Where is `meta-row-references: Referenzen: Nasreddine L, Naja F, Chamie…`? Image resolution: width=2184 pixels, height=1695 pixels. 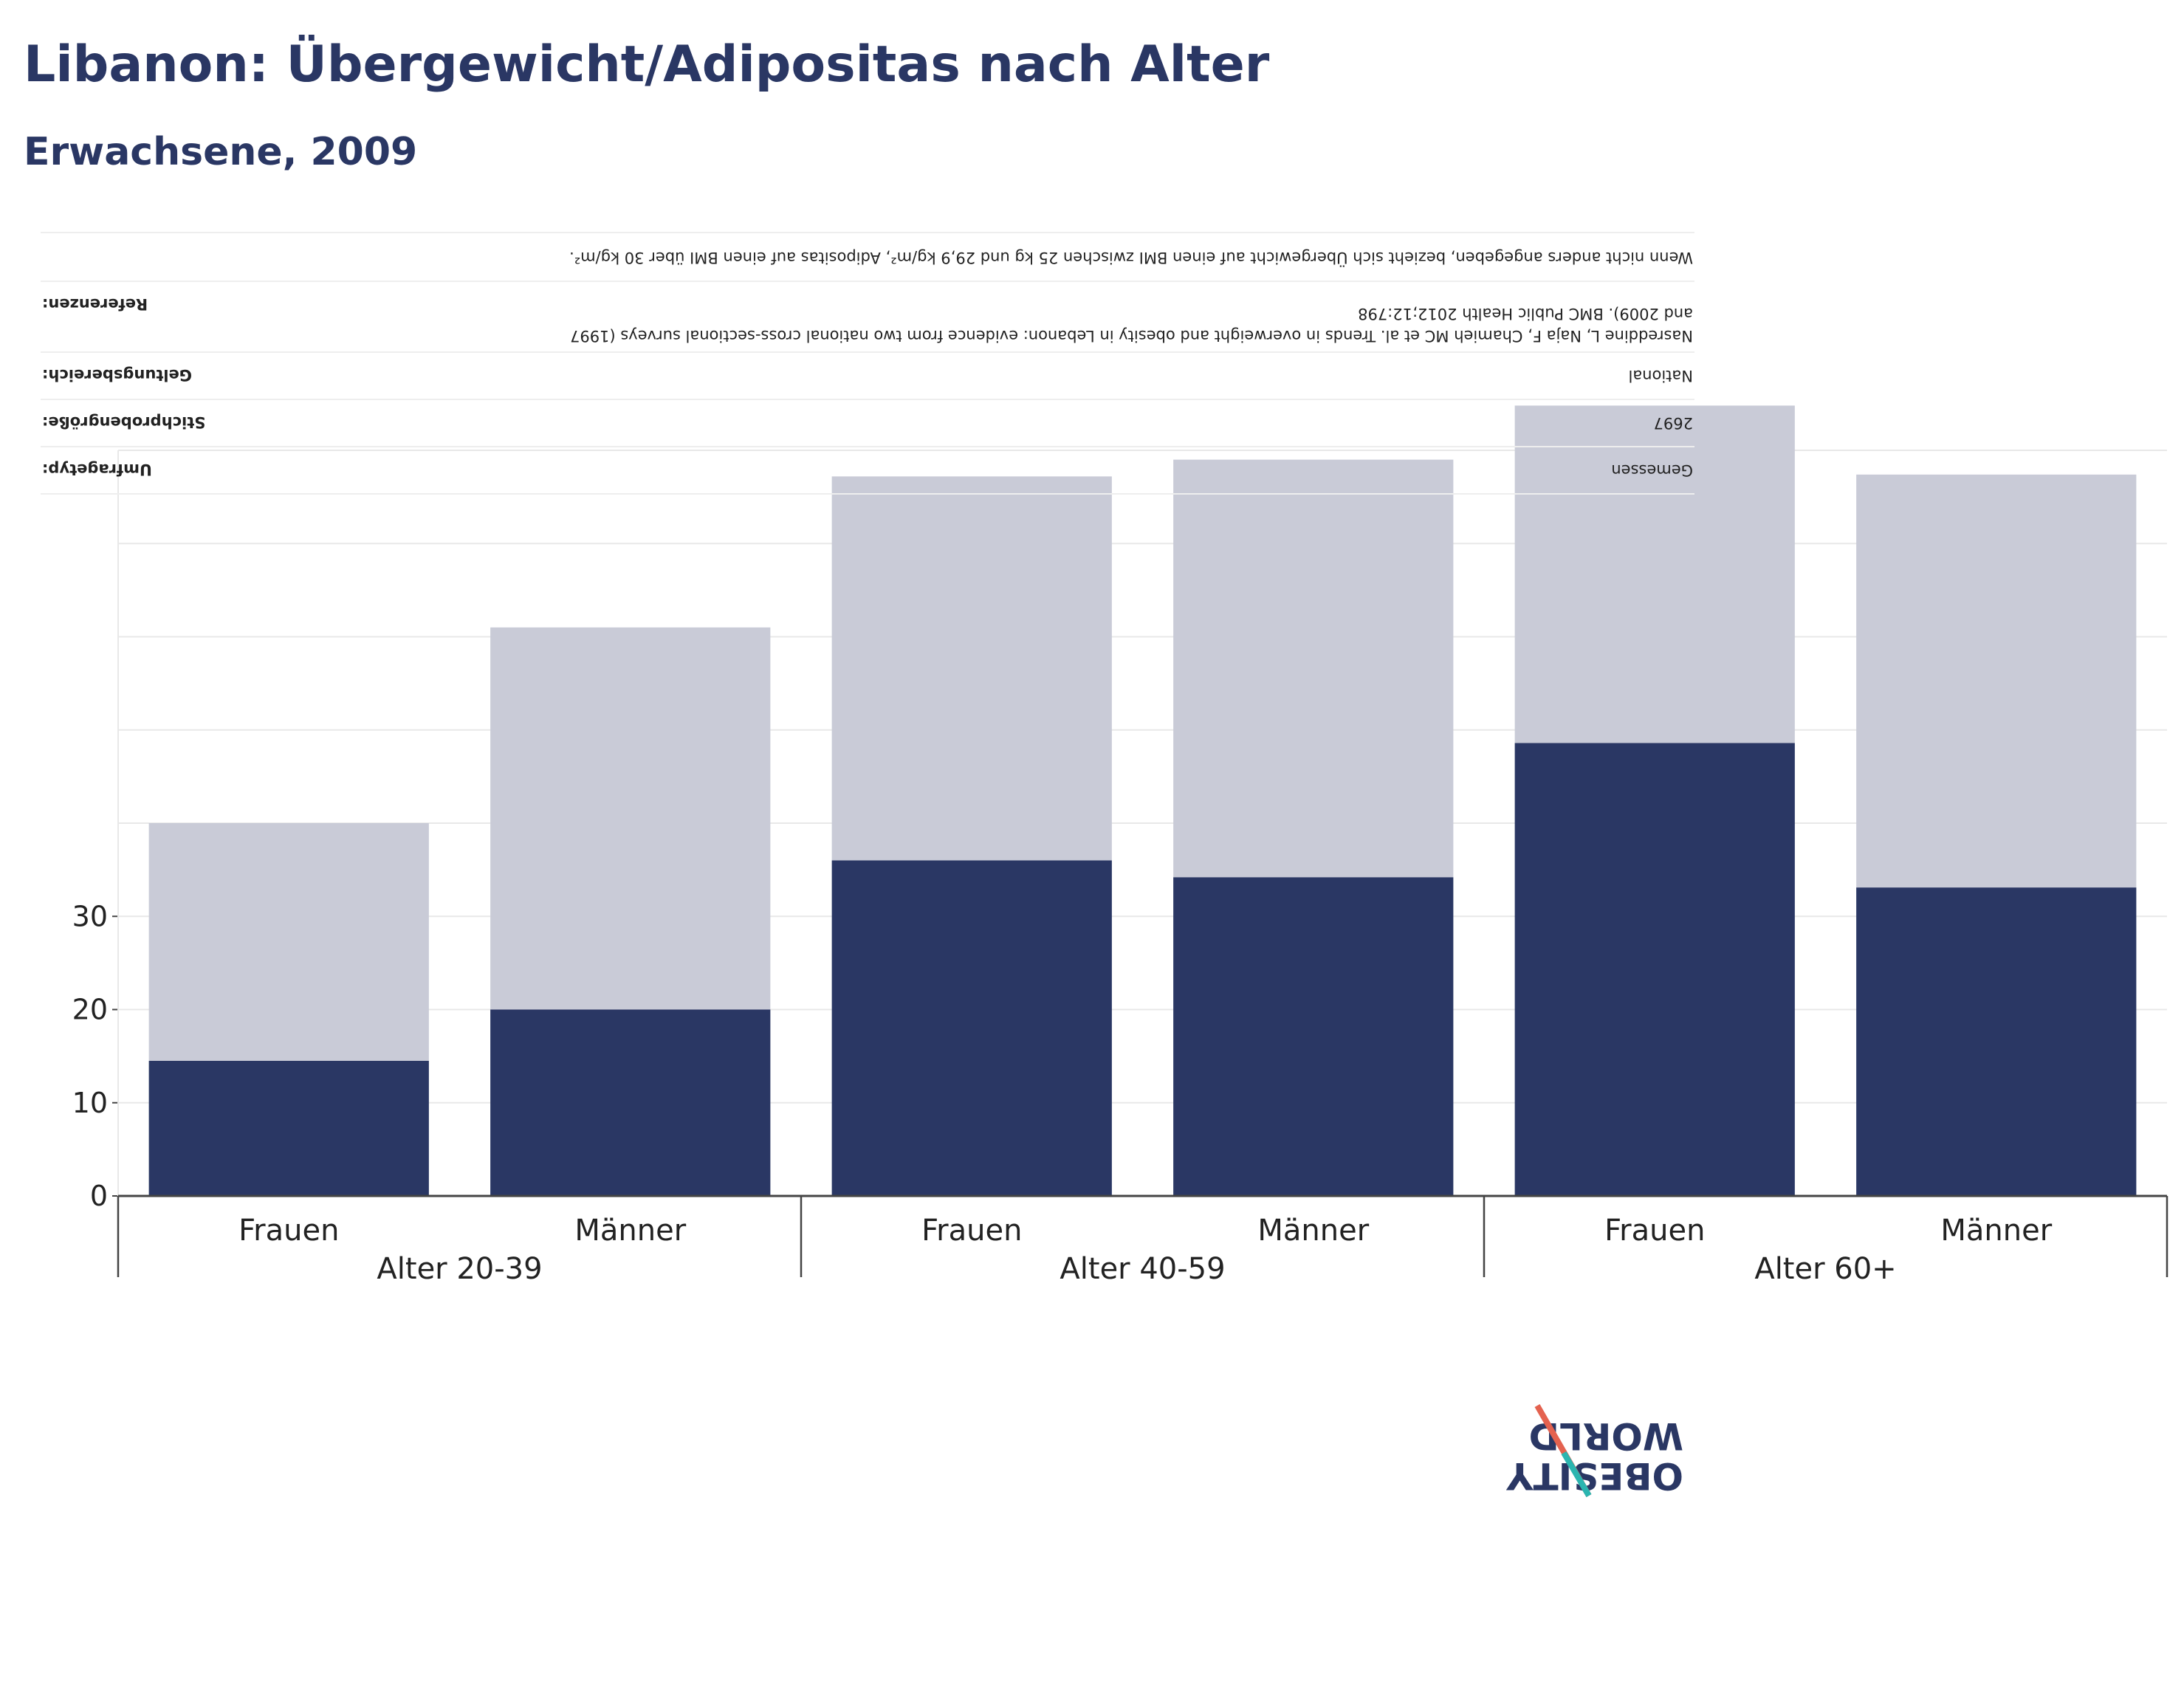 meta-row-references: Referenzen: Nasreddine L, Naja F, Chamie… is located at coordinates (867, 317).